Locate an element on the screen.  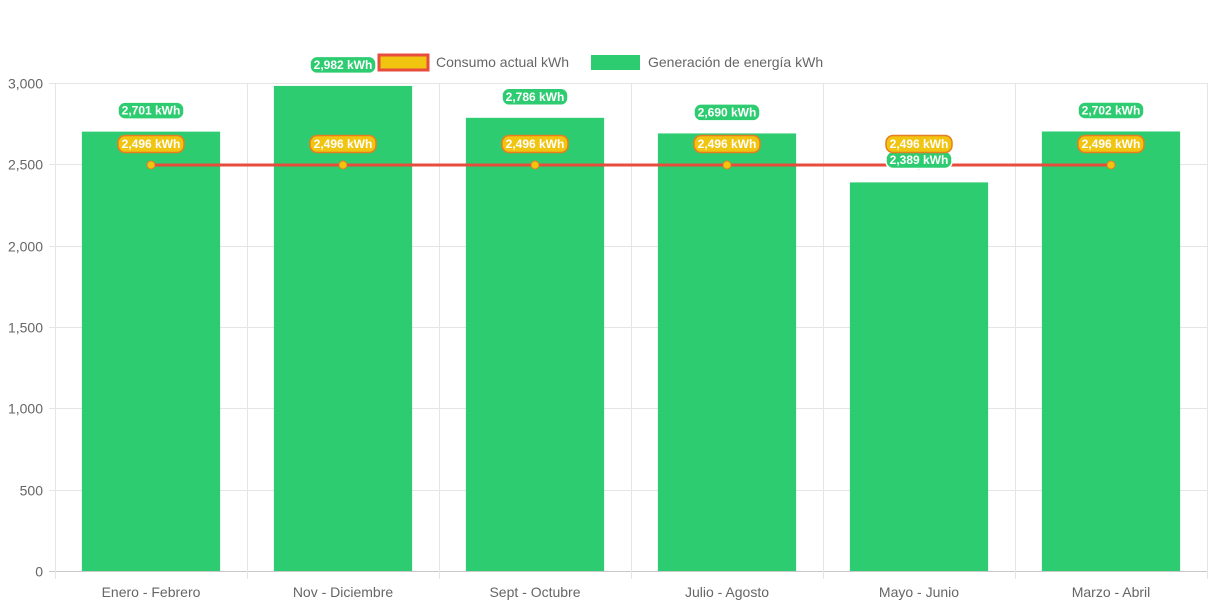
y-tick-label: 1,500 is located at coordinates (25, 328).